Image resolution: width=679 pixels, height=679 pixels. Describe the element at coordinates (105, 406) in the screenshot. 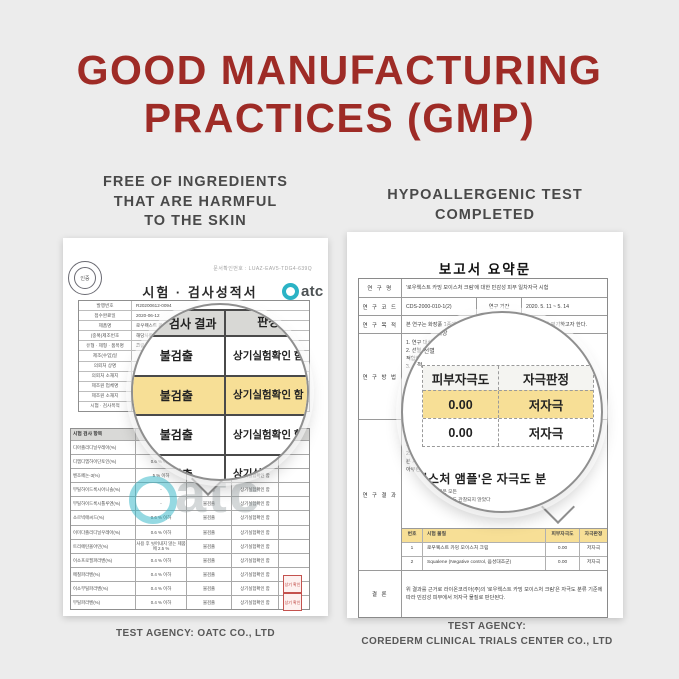

I see `info-label: 시험 · 검사목적` at that location.